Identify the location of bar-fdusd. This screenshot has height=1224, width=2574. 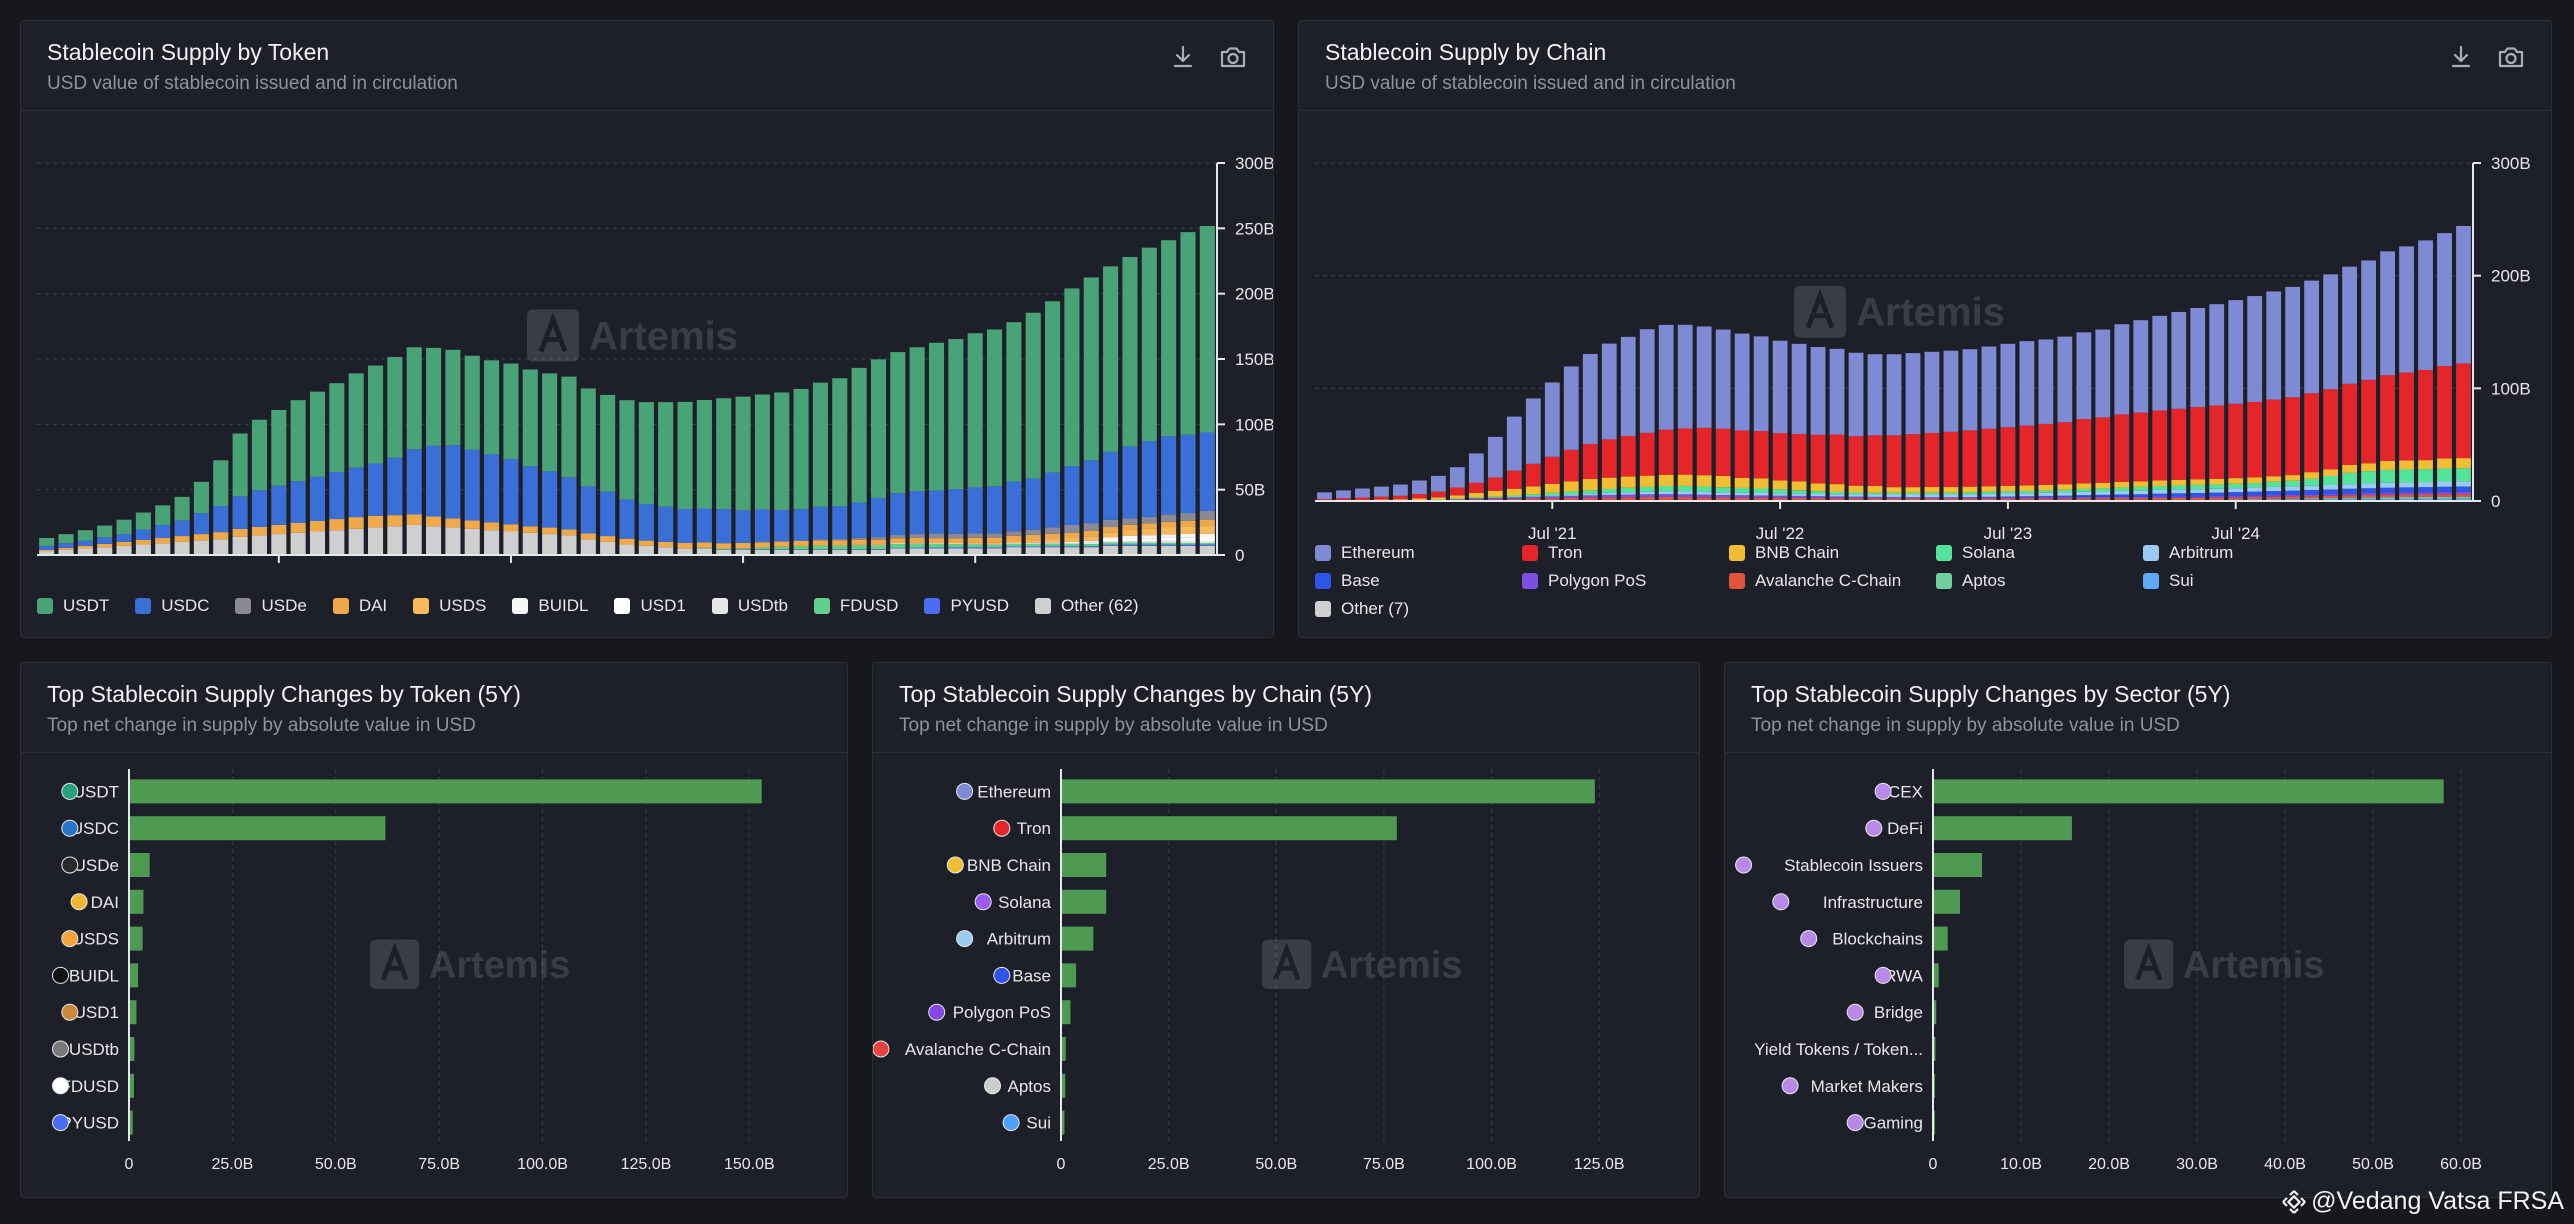
(131, 1085).